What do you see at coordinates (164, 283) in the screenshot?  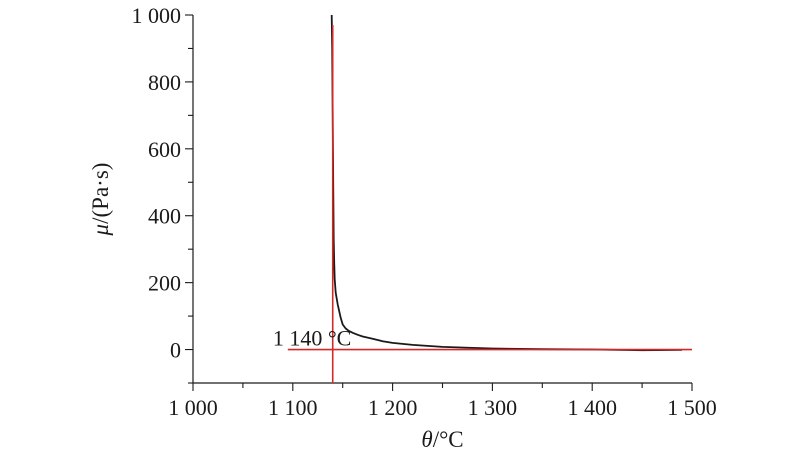 I see `y-tick-label: 200` at bounding box center [164, 283].